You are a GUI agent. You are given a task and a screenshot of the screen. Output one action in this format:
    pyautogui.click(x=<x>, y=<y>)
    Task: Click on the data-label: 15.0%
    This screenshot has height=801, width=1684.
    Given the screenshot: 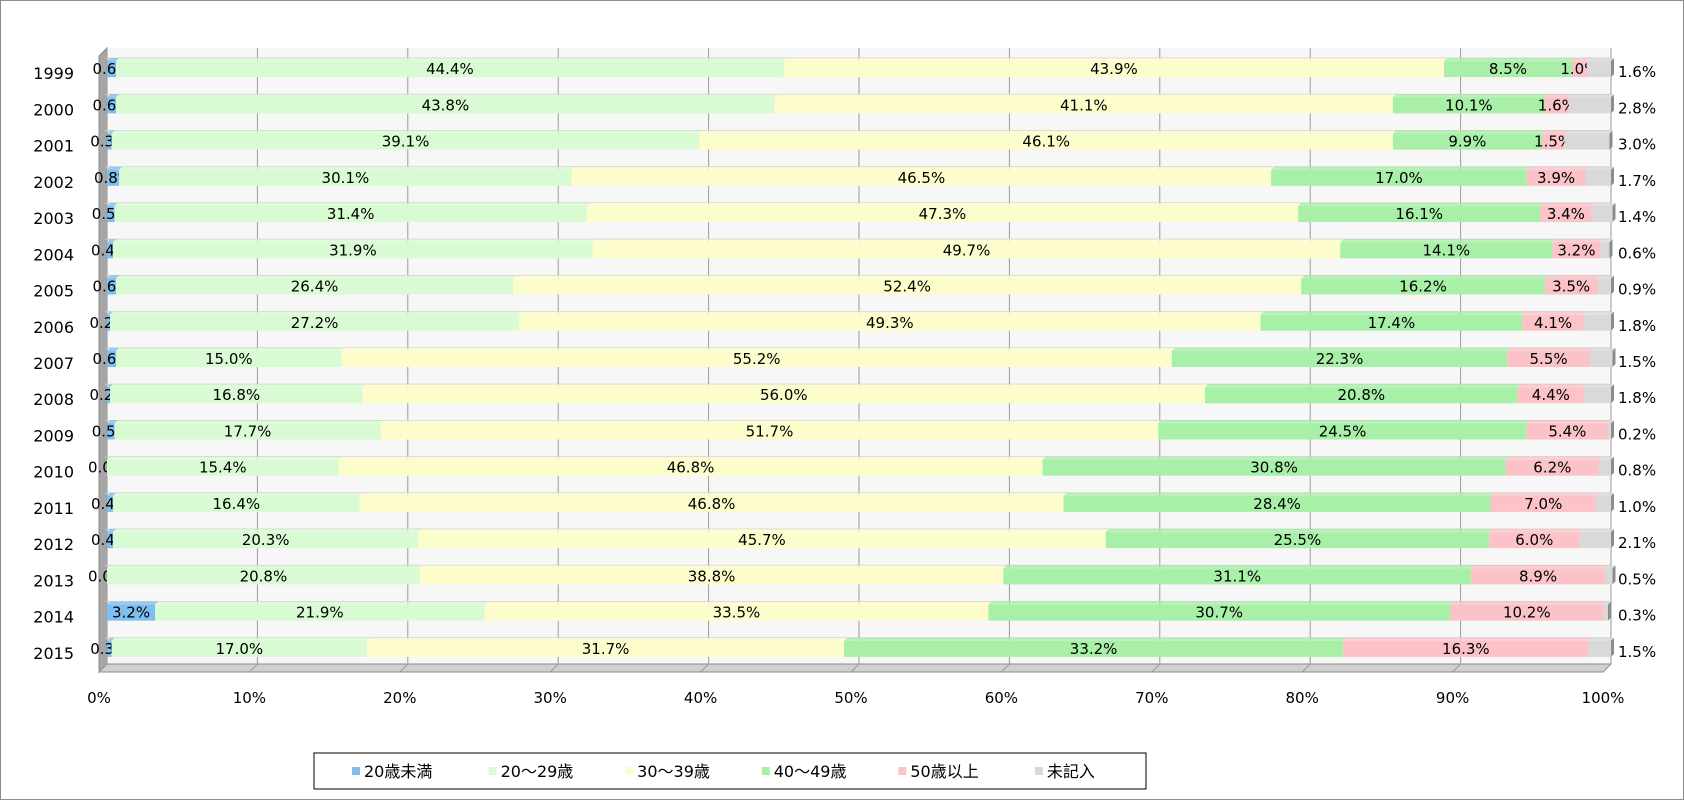 What is the action you would take?
    pyautogui.click(x=229, y=359)
    